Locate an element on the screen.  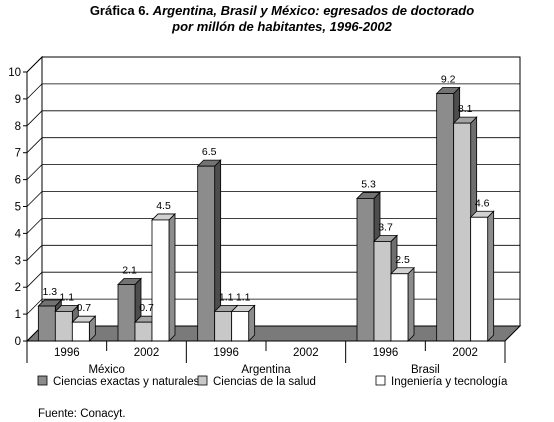
group-label: Brasil is located at coordinates (425, 370).